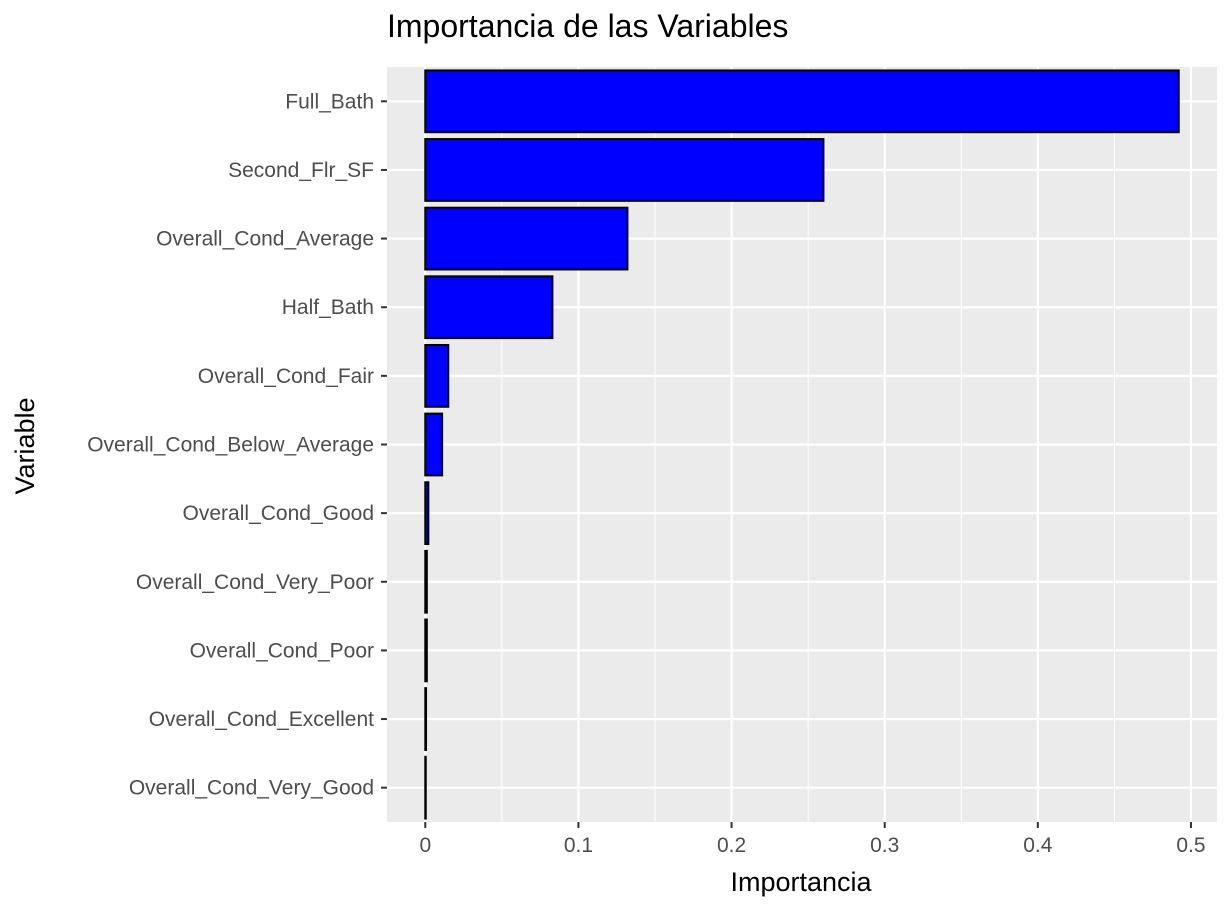  What do you see at coordinates (624, 170) in the screenshot?
I see `bar-Second_Flr_SF` at bounding box center [624, 170].